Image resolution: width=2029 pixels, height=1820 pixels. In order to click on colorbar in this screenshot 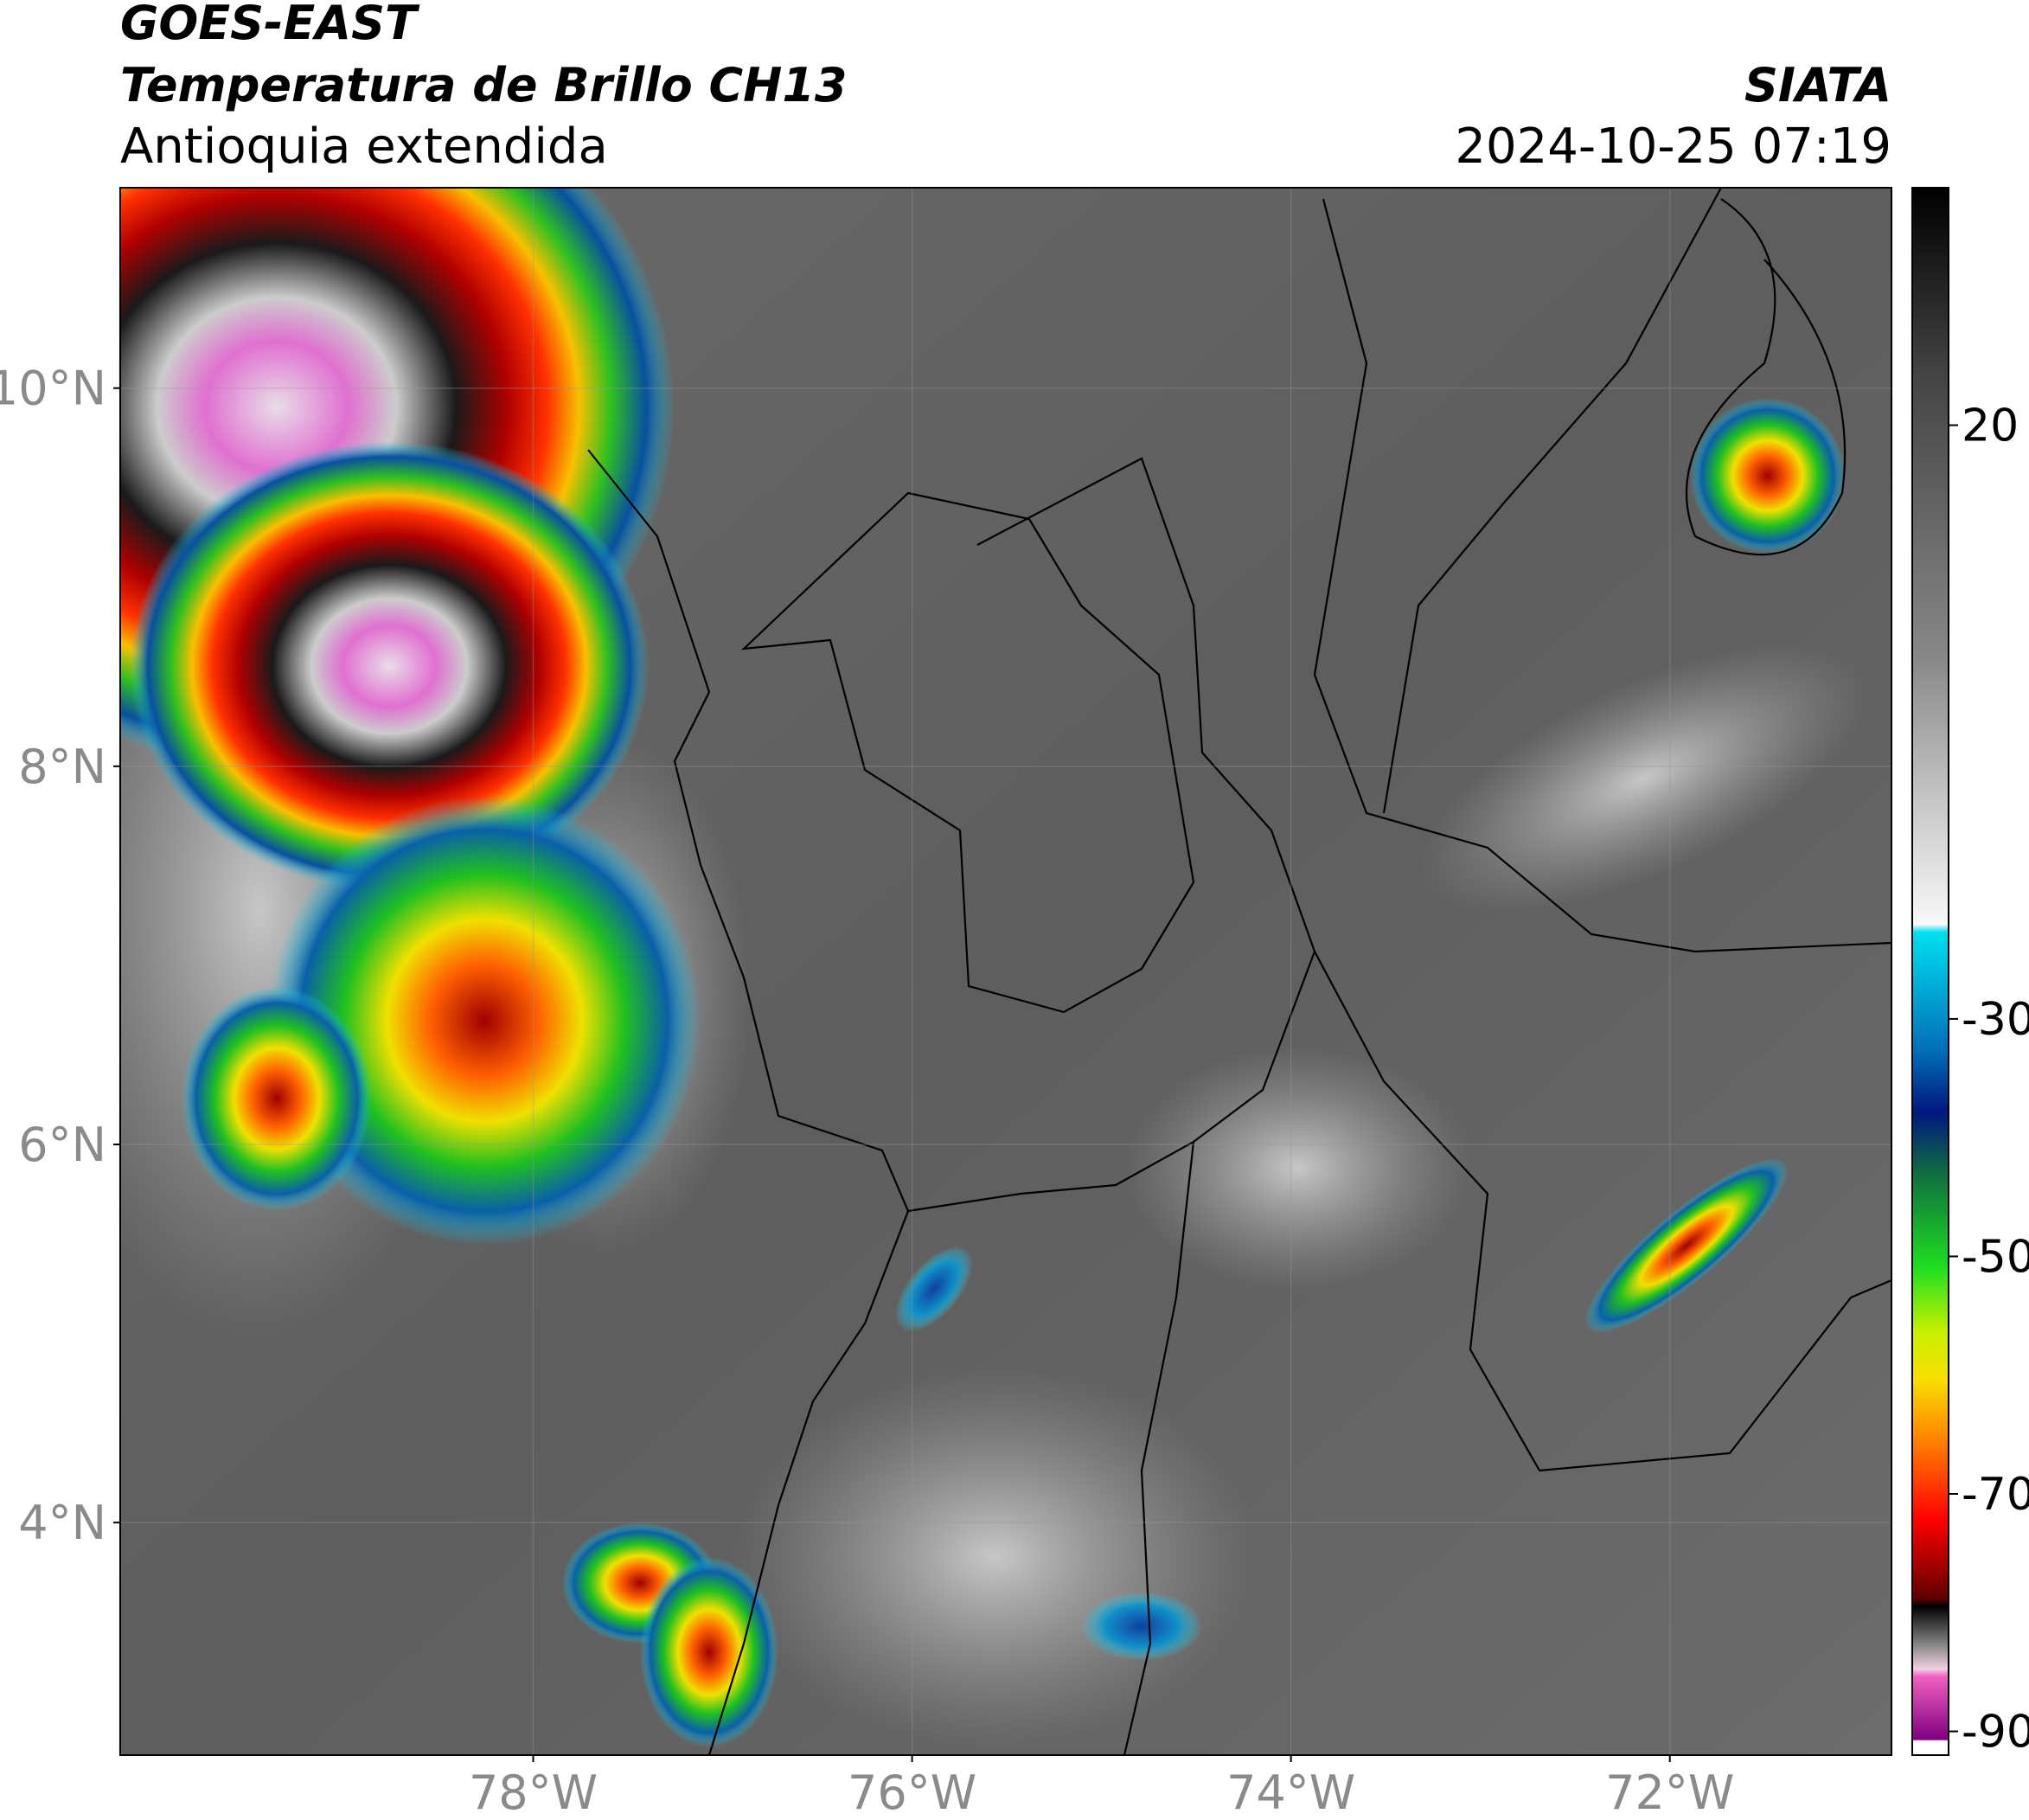, I will do `click(1930, 971)`.